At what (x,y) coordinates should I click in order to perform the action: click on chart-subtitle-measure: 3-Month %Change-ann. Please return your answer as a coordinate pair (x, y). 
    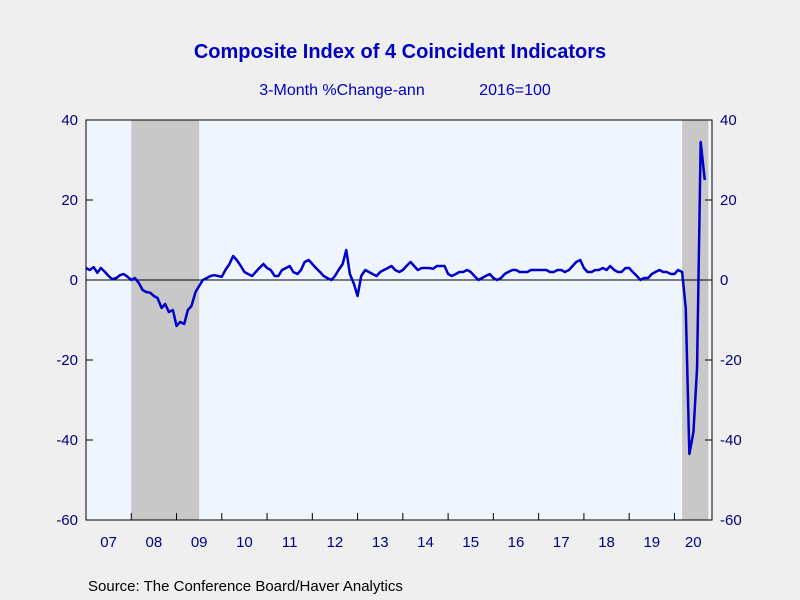
    Looking at the image, I should click on (341, 90).